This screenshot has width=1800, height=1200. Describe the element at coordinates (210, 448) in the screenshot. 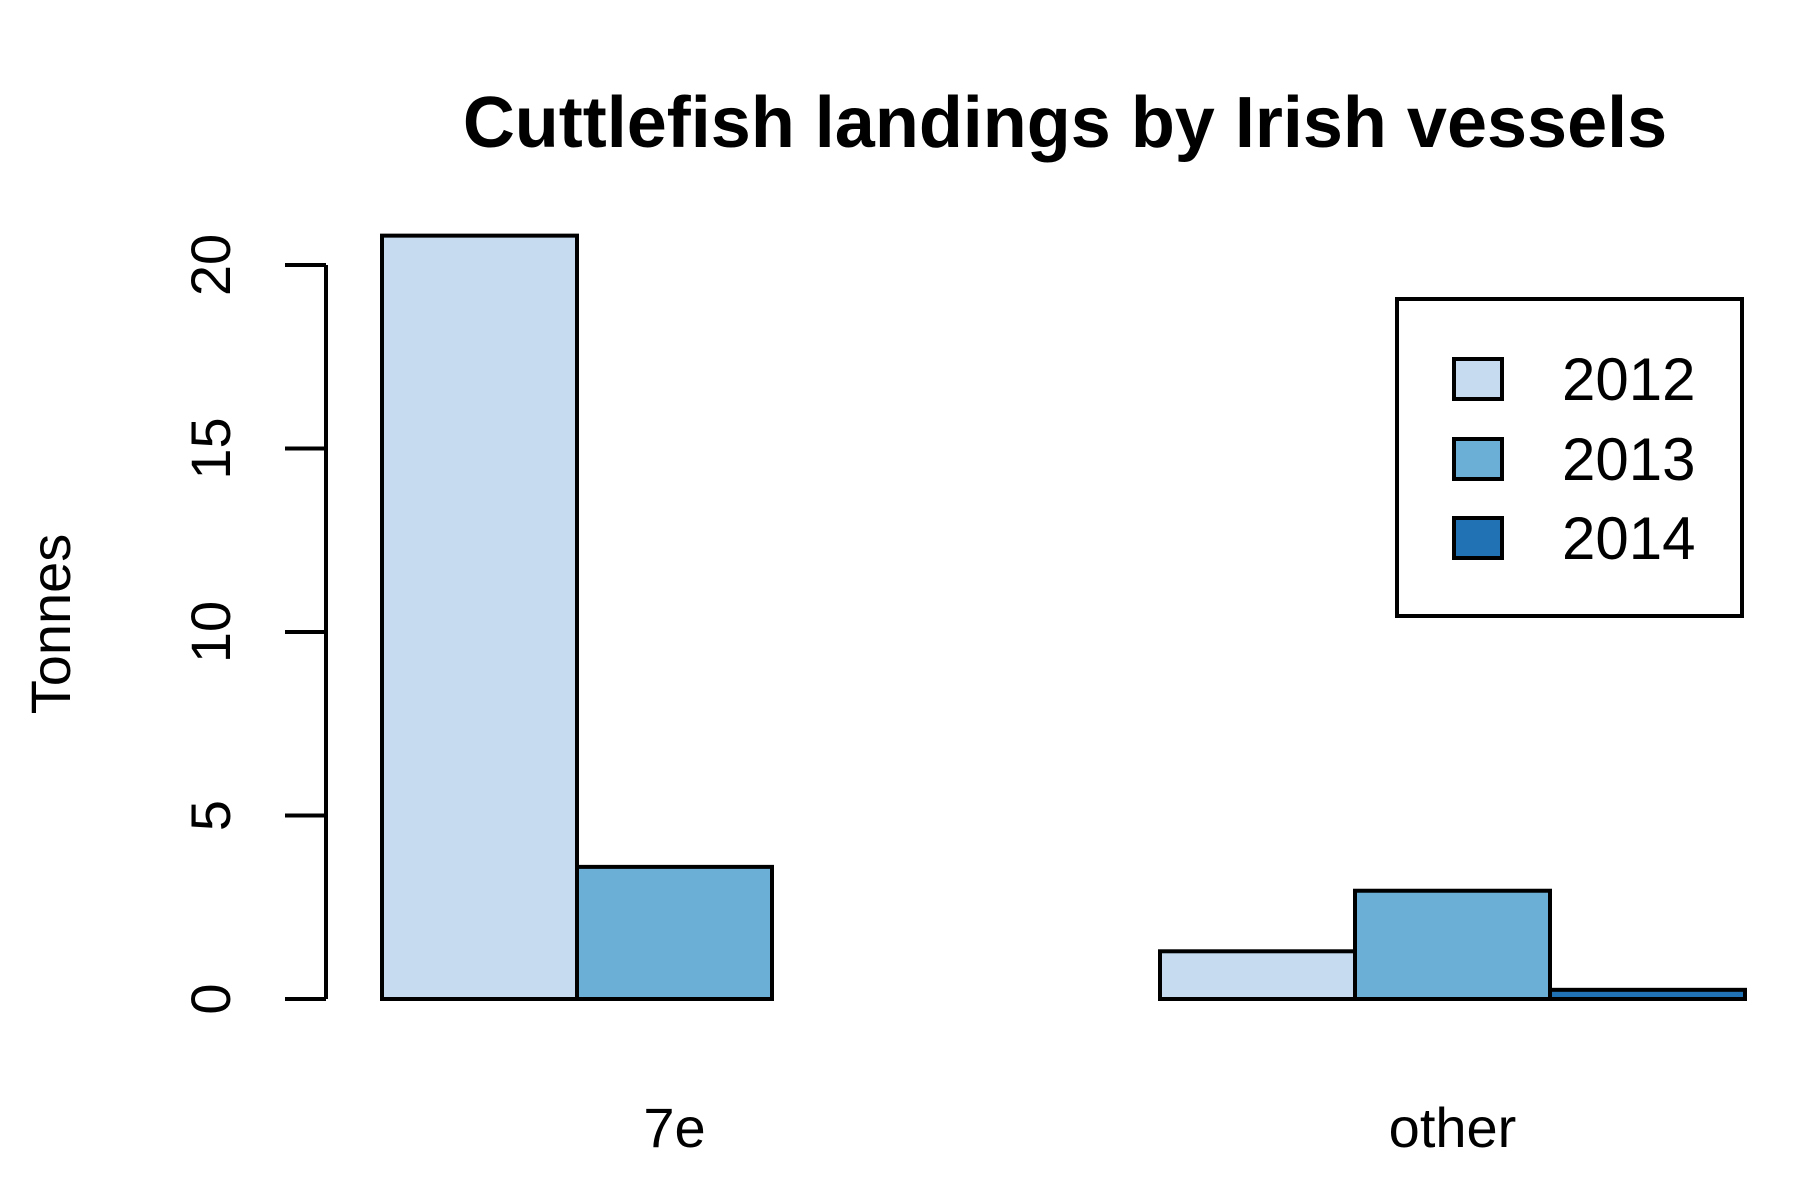

I see `y-tick-label: 15` at that location.